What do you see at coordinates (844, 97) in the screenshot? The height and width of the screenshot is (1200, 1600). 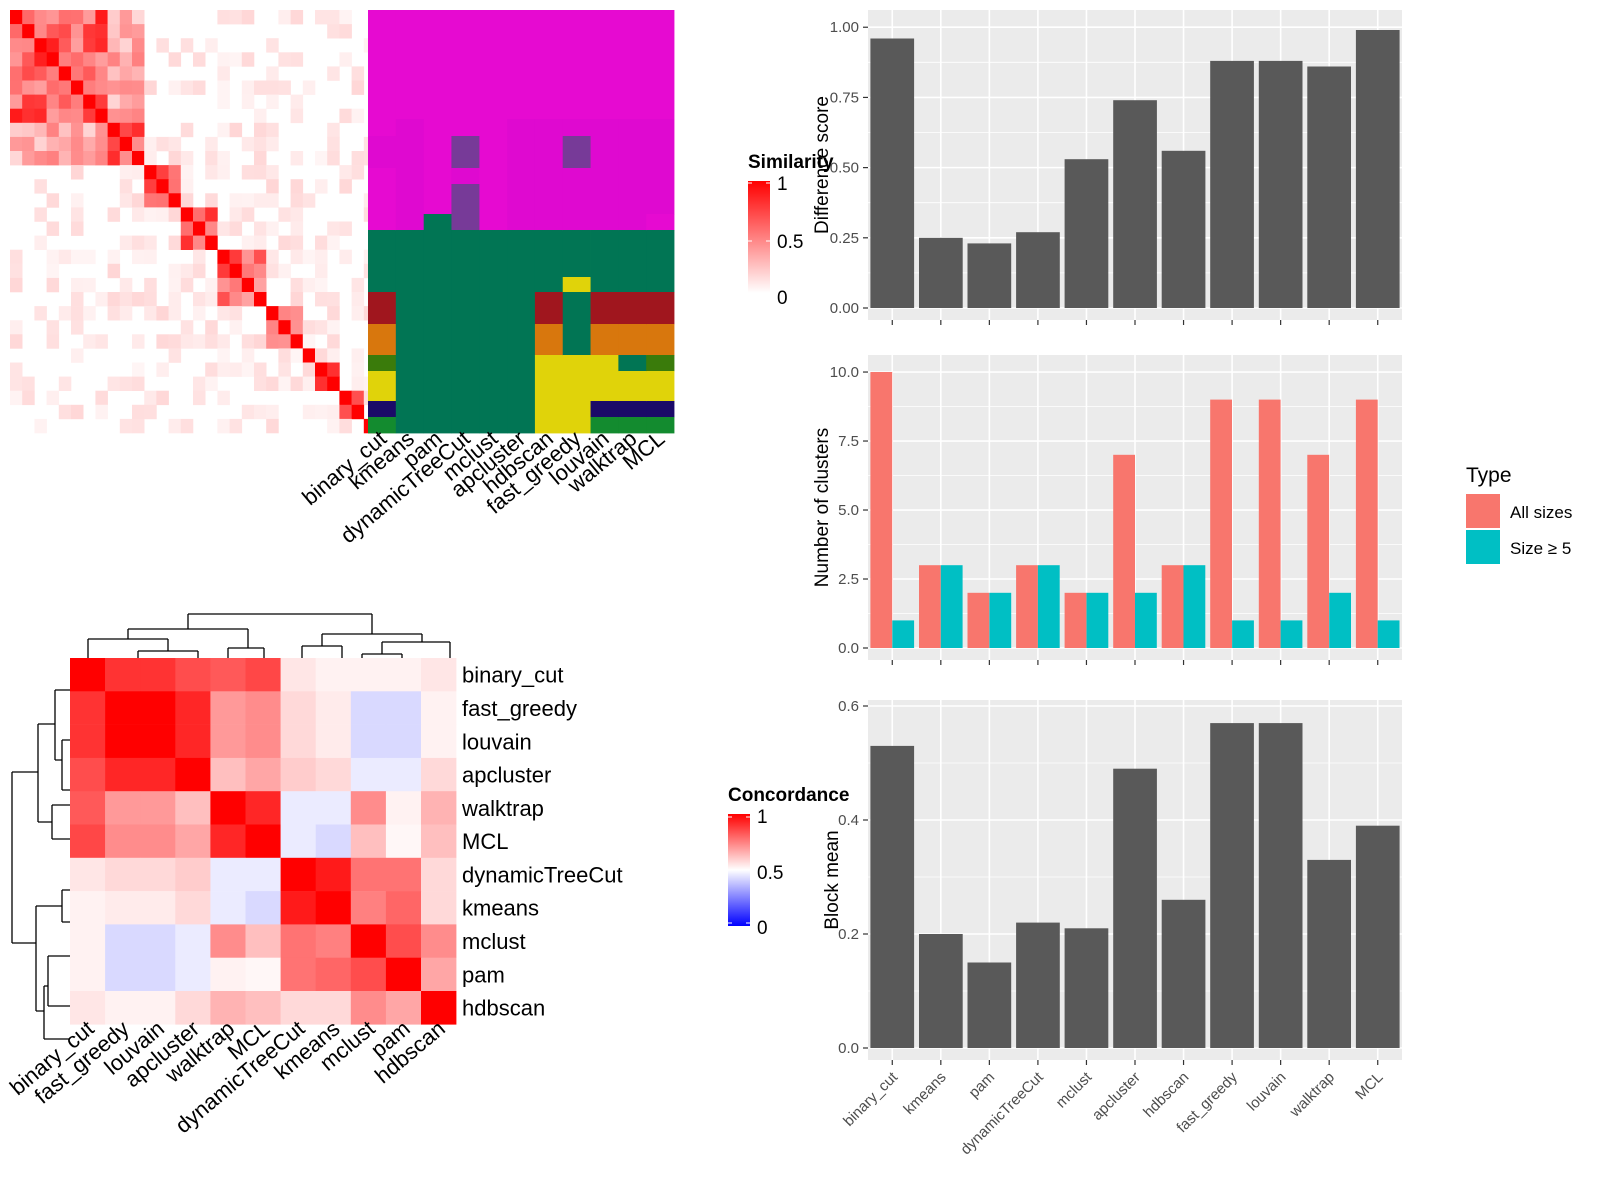 I see `y-tick-label: 0.75` at bounding box center [844, 97].